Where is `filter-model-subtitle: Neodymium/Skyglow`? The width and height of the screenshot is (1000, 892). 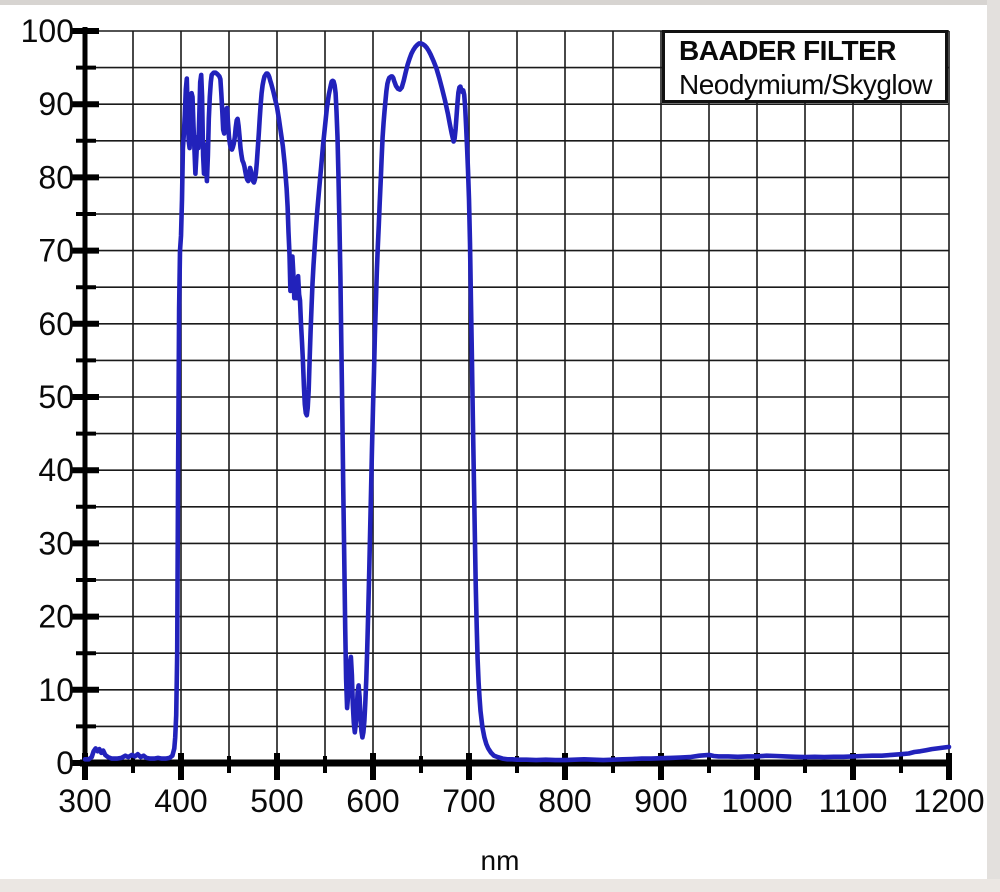
filter-model-subtitle: Neodymium/Skyglow is located at coordinates (805, 84).